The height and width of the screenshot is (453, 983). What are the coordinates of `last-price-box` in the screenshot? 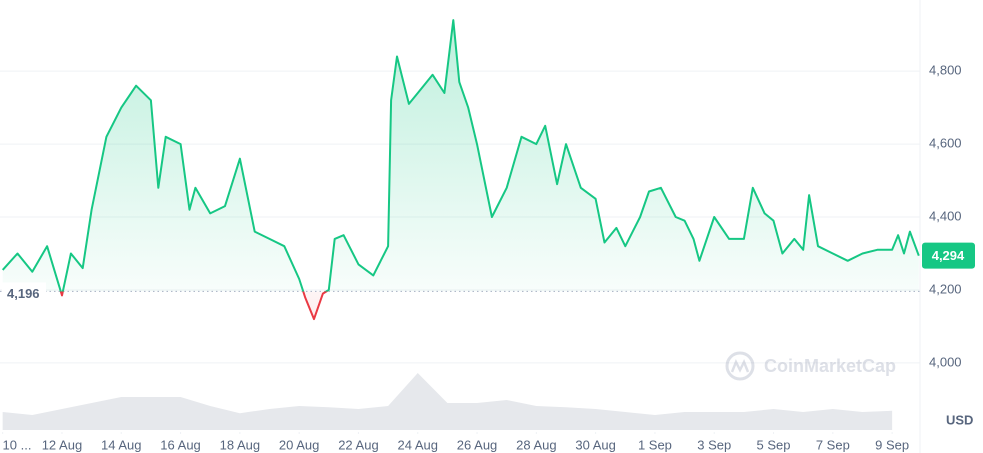 It's located at (948, 255).